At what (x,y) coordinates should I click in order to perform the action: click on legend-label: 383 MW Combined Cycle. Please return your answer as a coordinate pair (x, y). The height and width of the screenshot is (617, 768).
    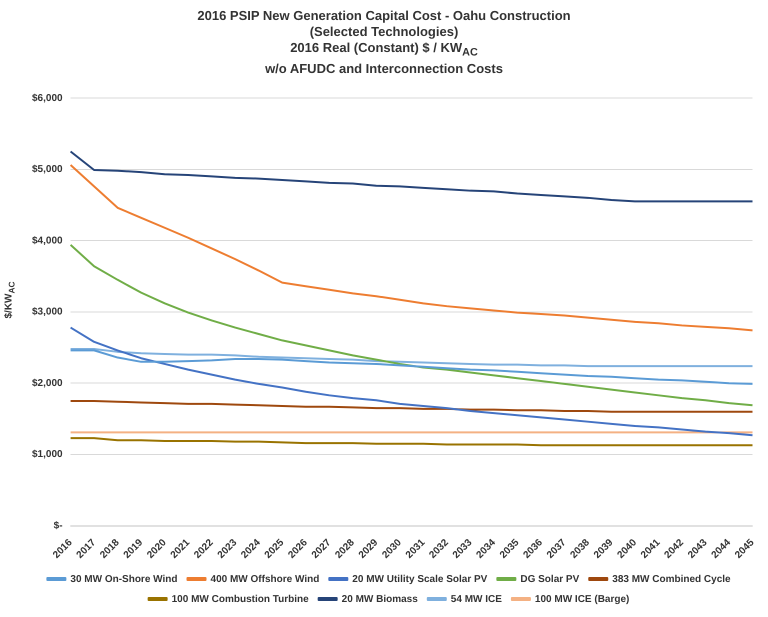
    Looking at the image, I should click on (672, 579).